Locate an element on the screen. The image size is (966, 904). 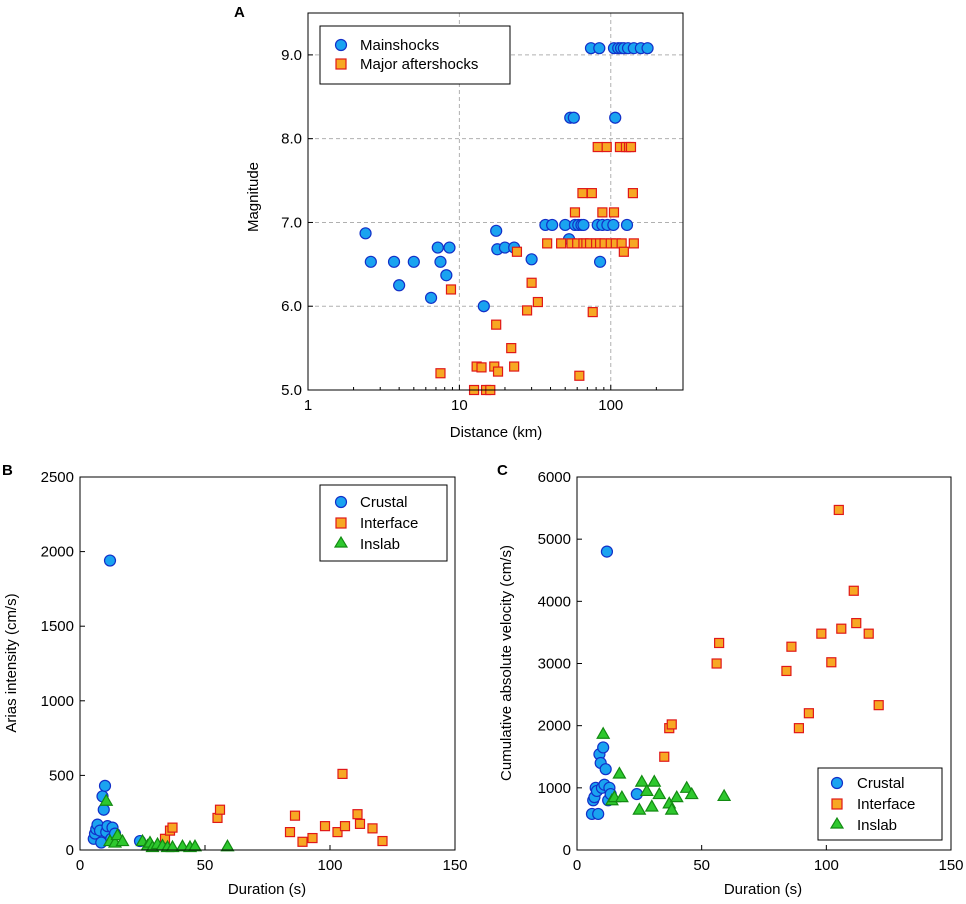
panel-a-y-tick-label: 8.0 is located at coordinates (291, 139).